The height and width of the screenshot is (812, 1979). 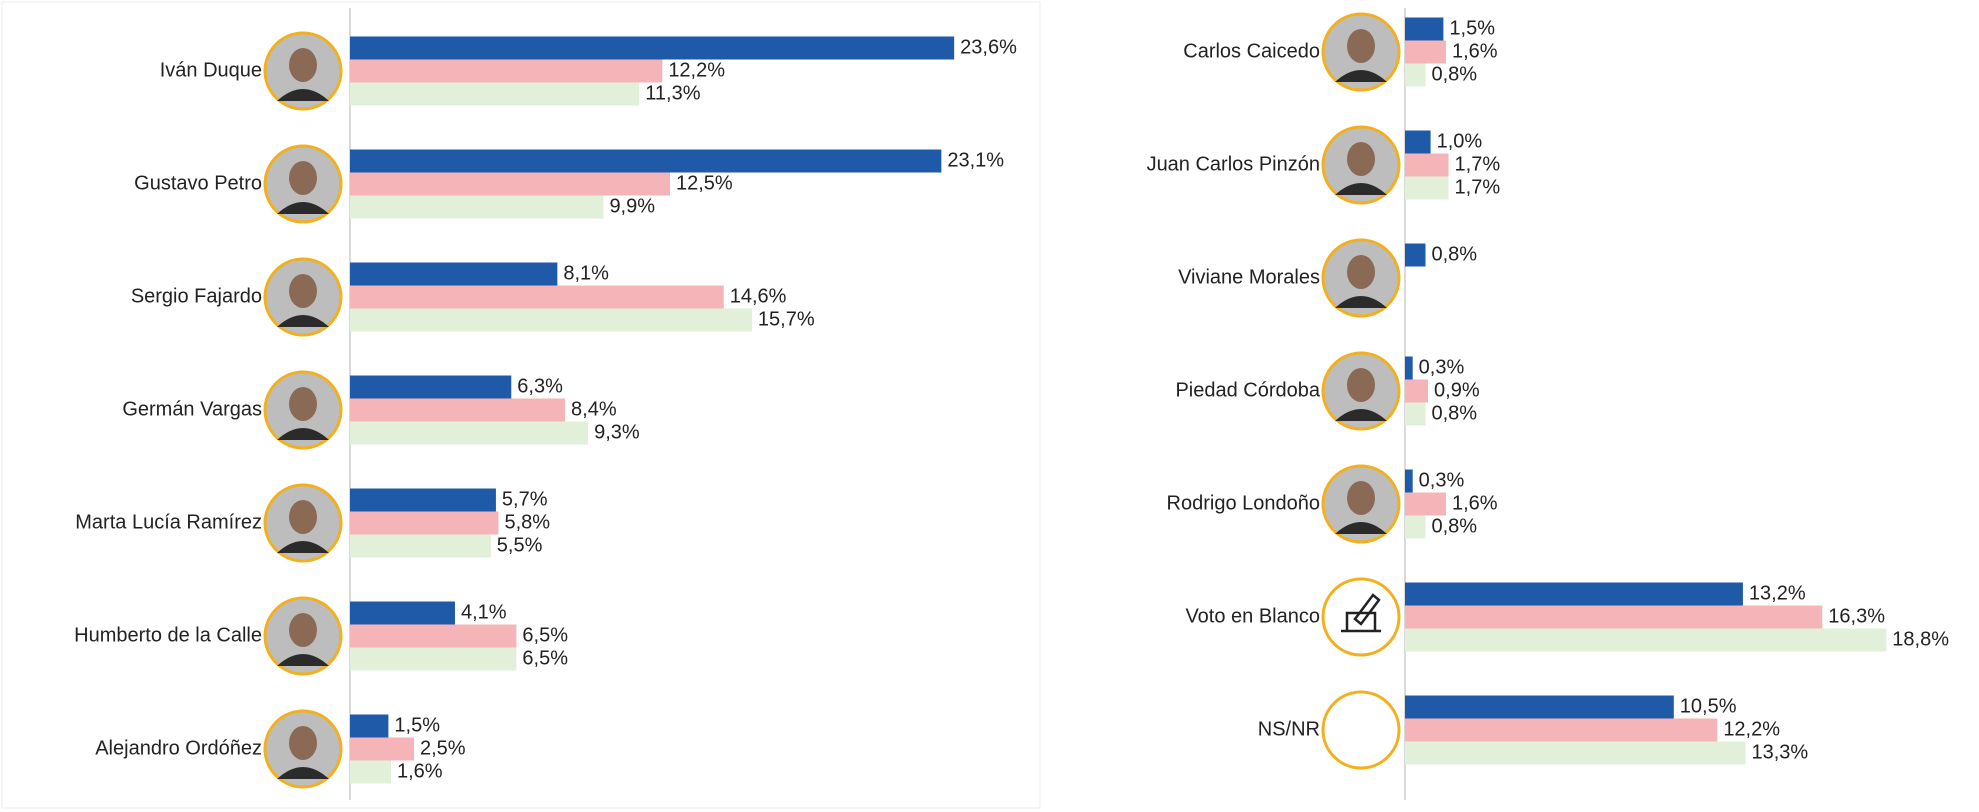 What do you see at coordinates (196, 296) in the screenshot?
I see `category-label: Sergio Fajardo` at bounding box center [196, 296].